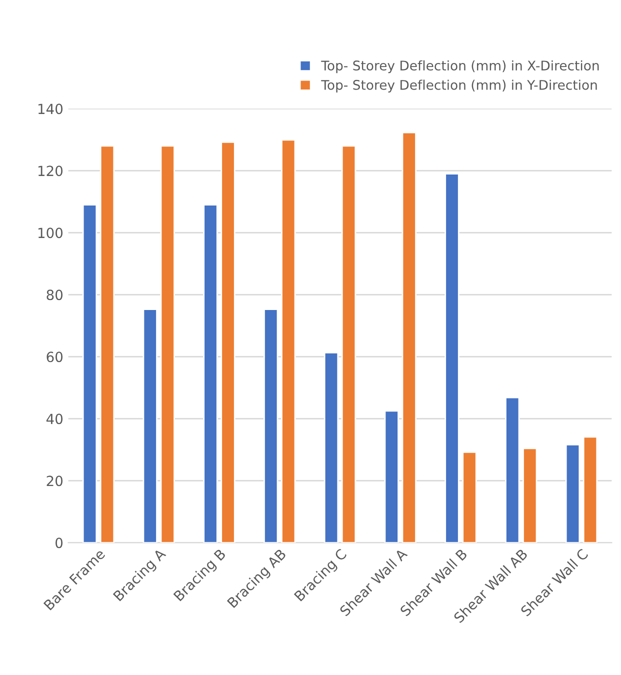 The width and height of the screenshot is (621, 675). I want to click on y-tick-label: 80, so click(54, 295).